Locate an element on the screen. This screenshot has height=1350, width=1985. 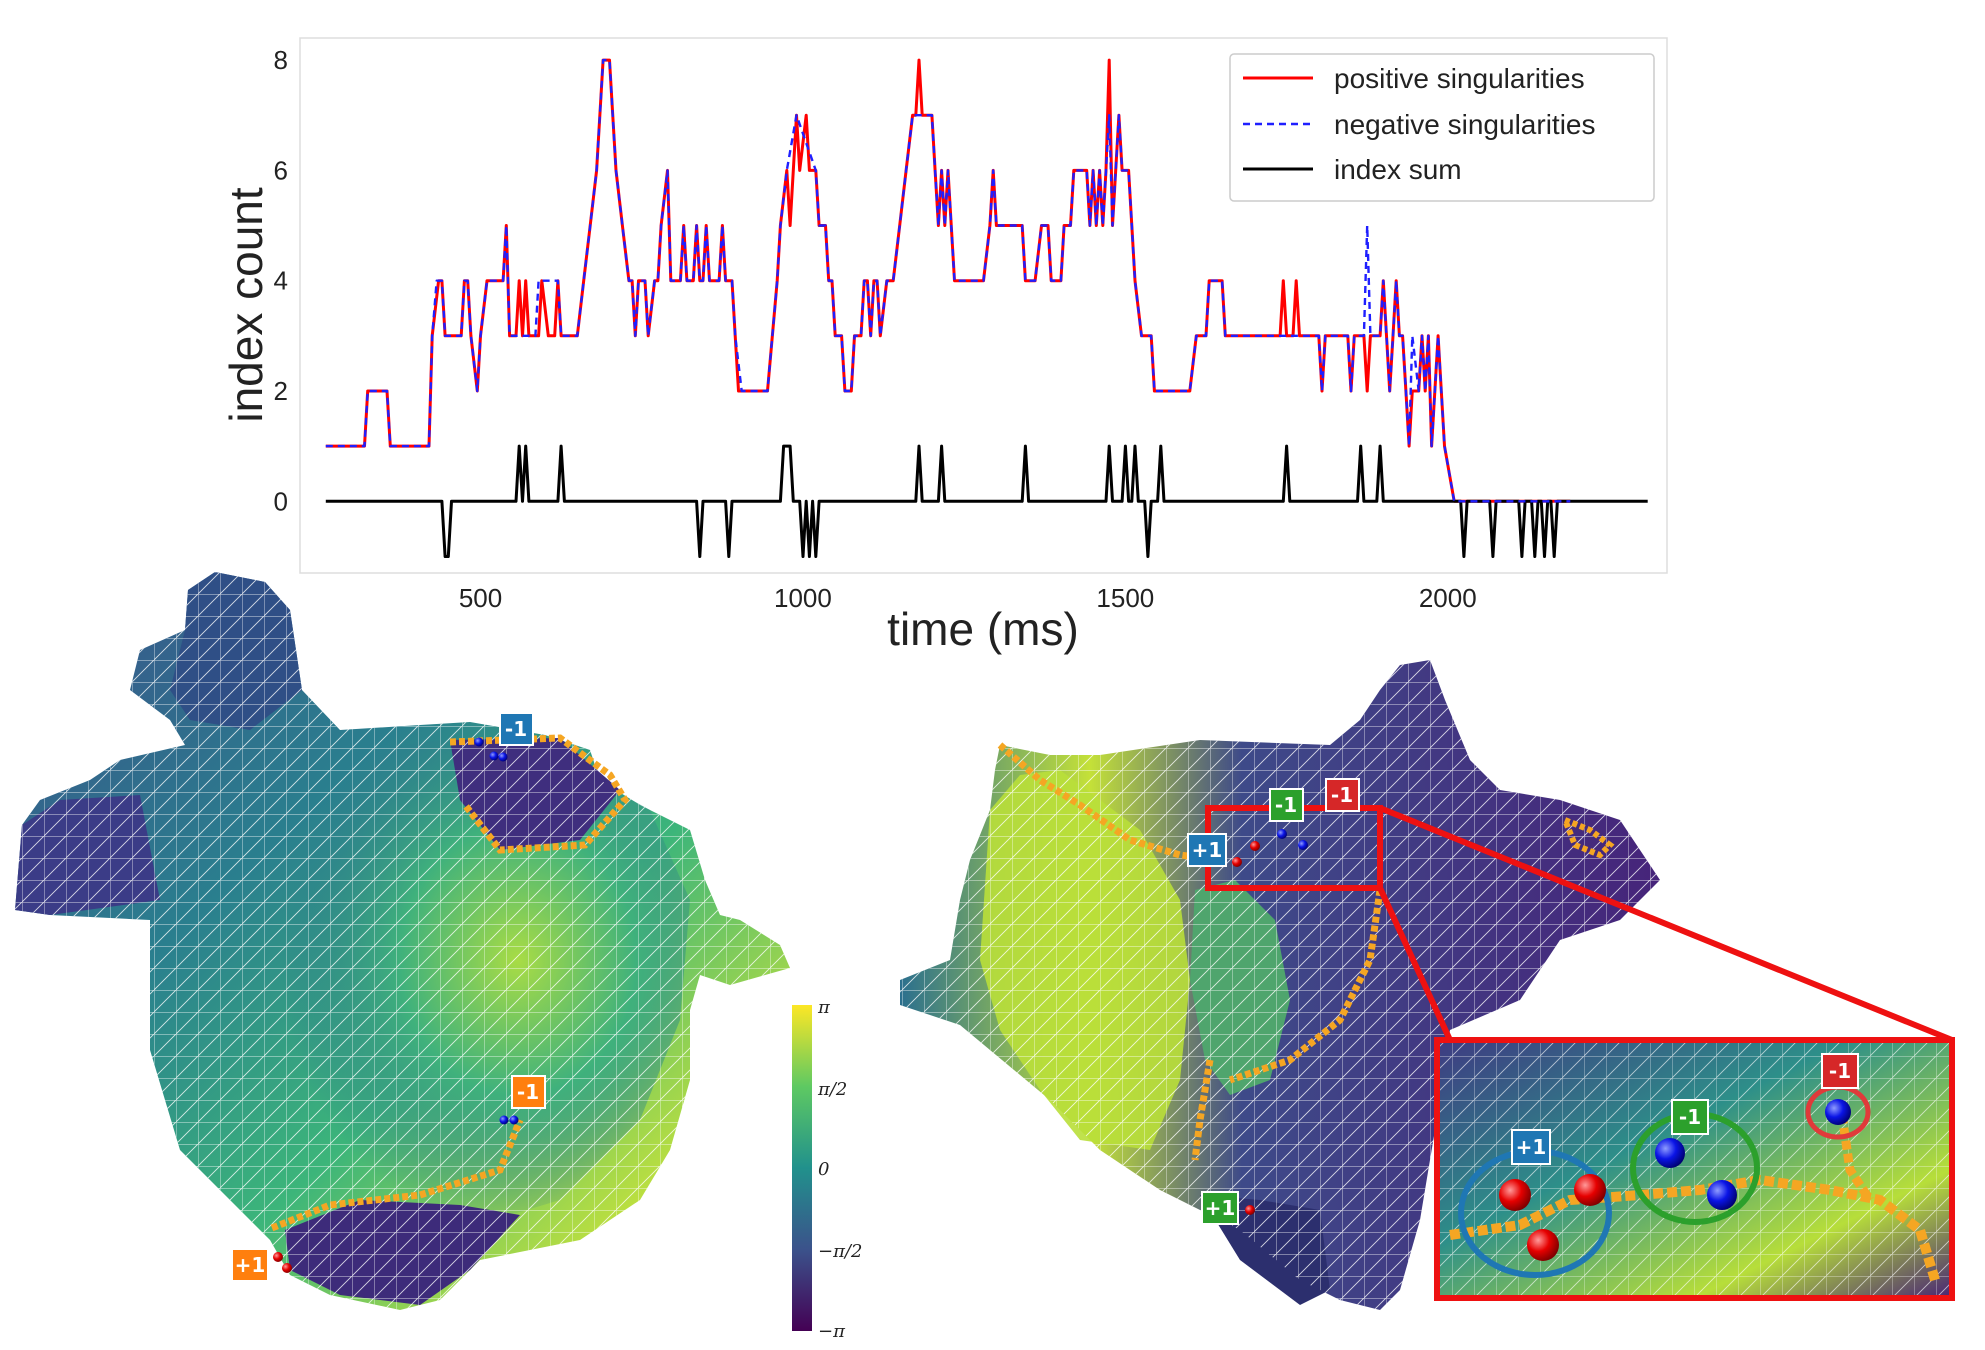
right-wavefront-mid is located at coordinates (1306, 986).